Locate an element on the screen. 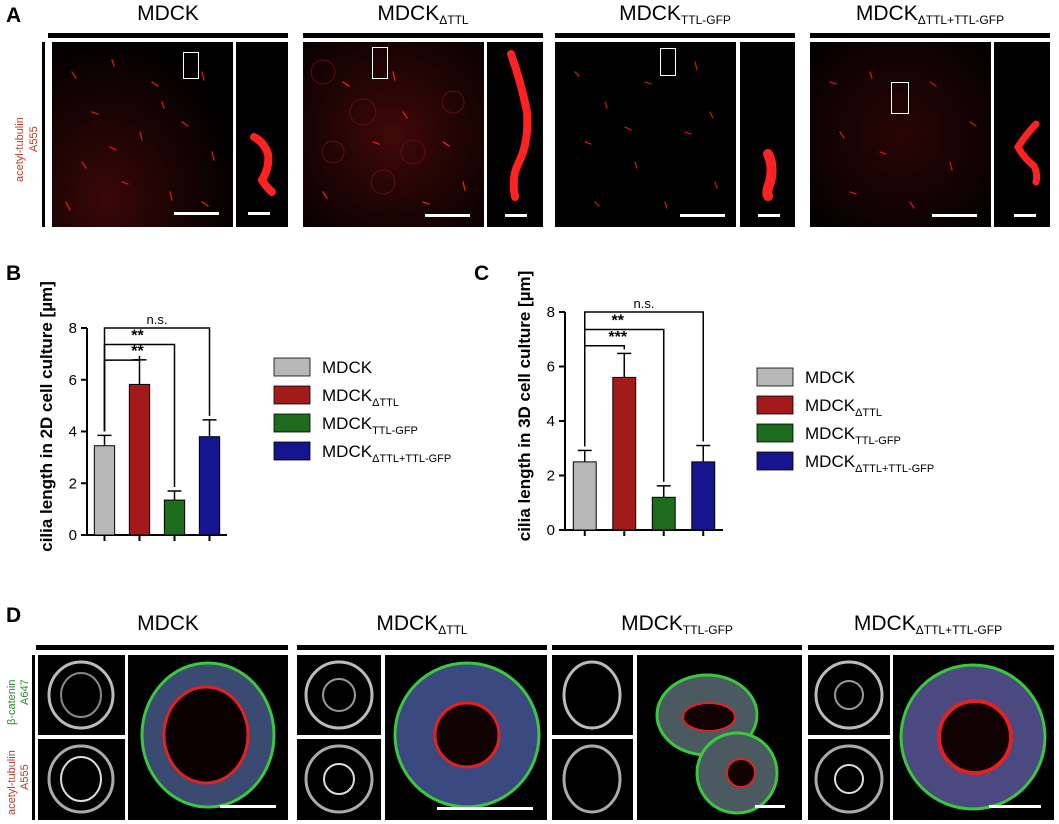 This screenshot has width=1059, height=824. panel-a-row-bar is located at coordinates (43, 134).